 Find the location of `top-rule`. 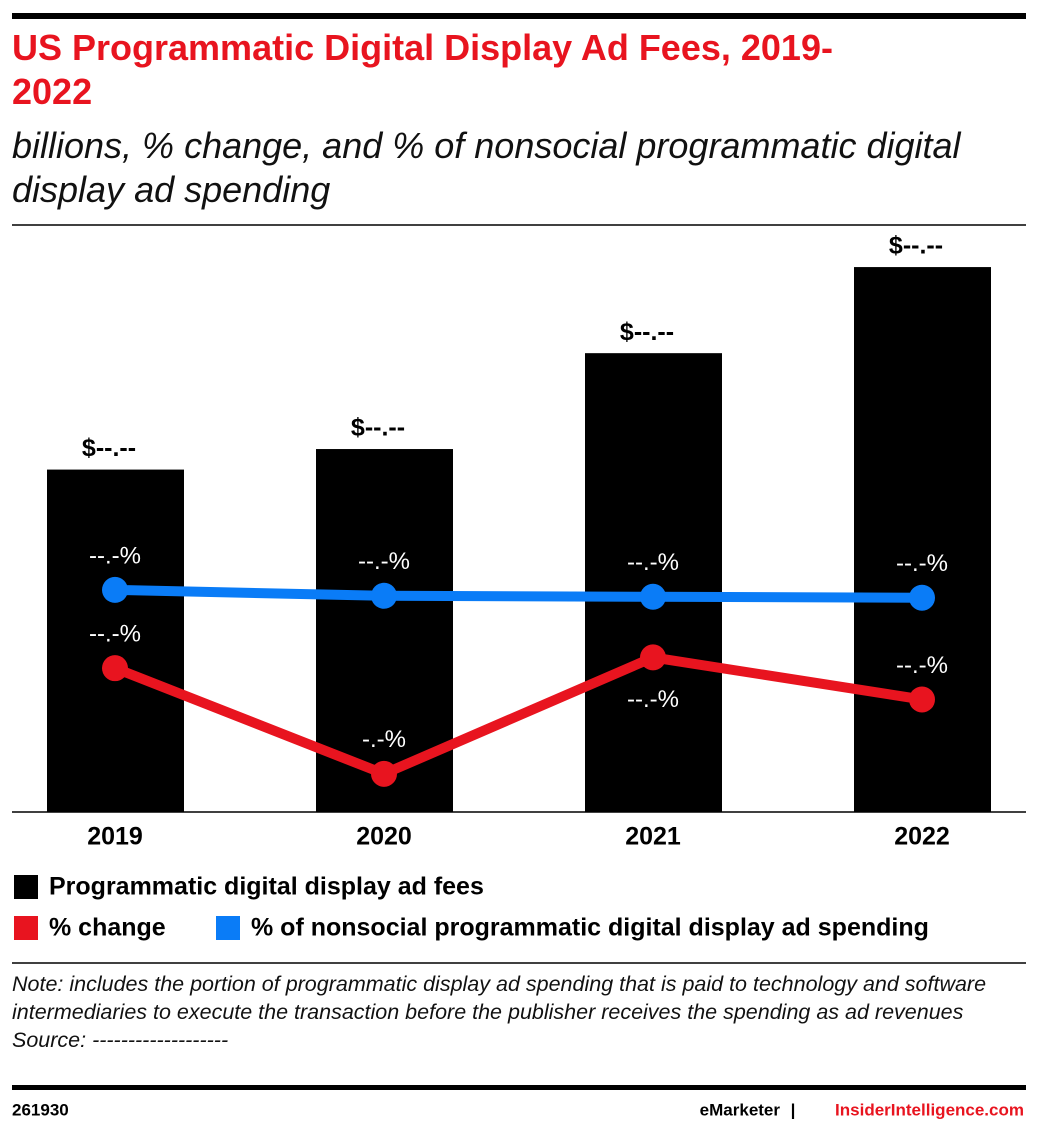

top-rule is located at coordinates (519, 16).